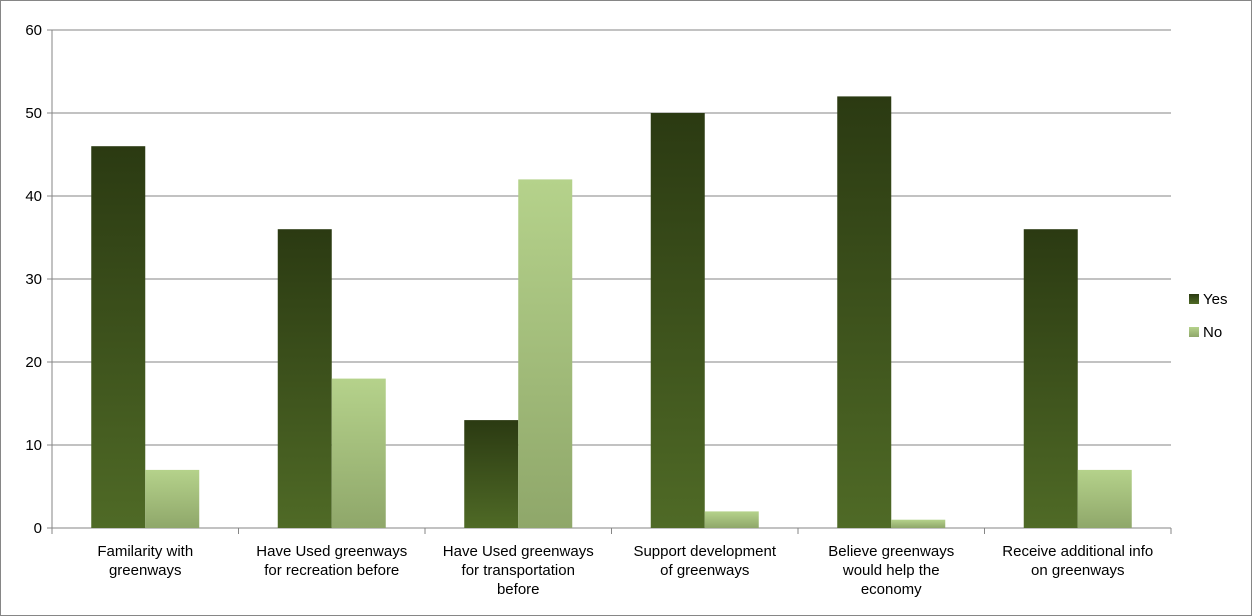 The image size is (1252, 616). I want to click on y-tick-label: 30, so click(33, 279).